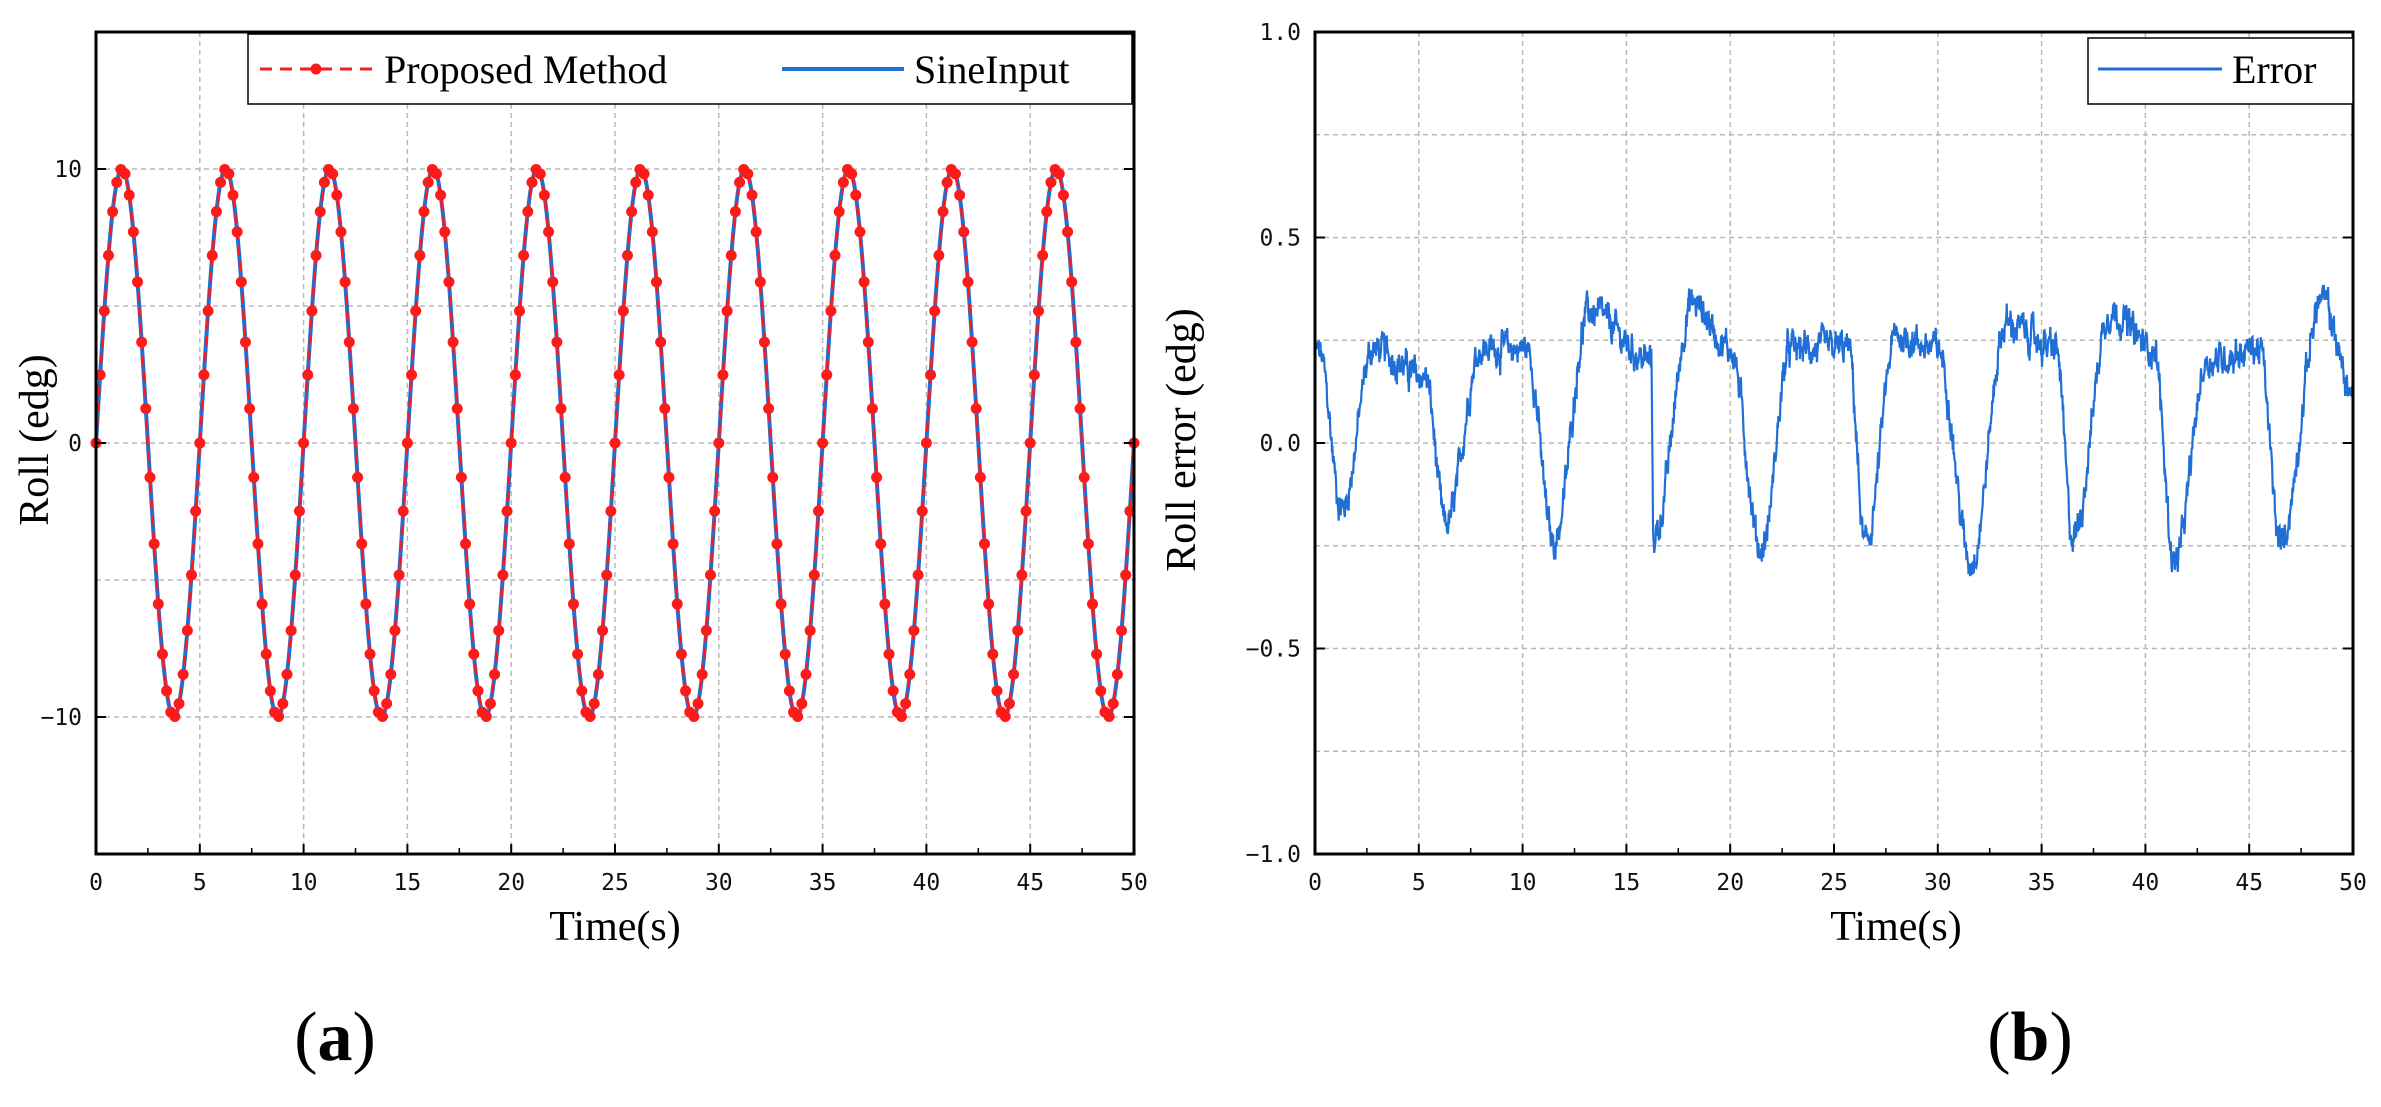 The image size is (2381, 1107). What do you see at coordinates (1419, 883) in the screenshot?
I see `x-tick-label: 5` at bounding box center [1419, 883].